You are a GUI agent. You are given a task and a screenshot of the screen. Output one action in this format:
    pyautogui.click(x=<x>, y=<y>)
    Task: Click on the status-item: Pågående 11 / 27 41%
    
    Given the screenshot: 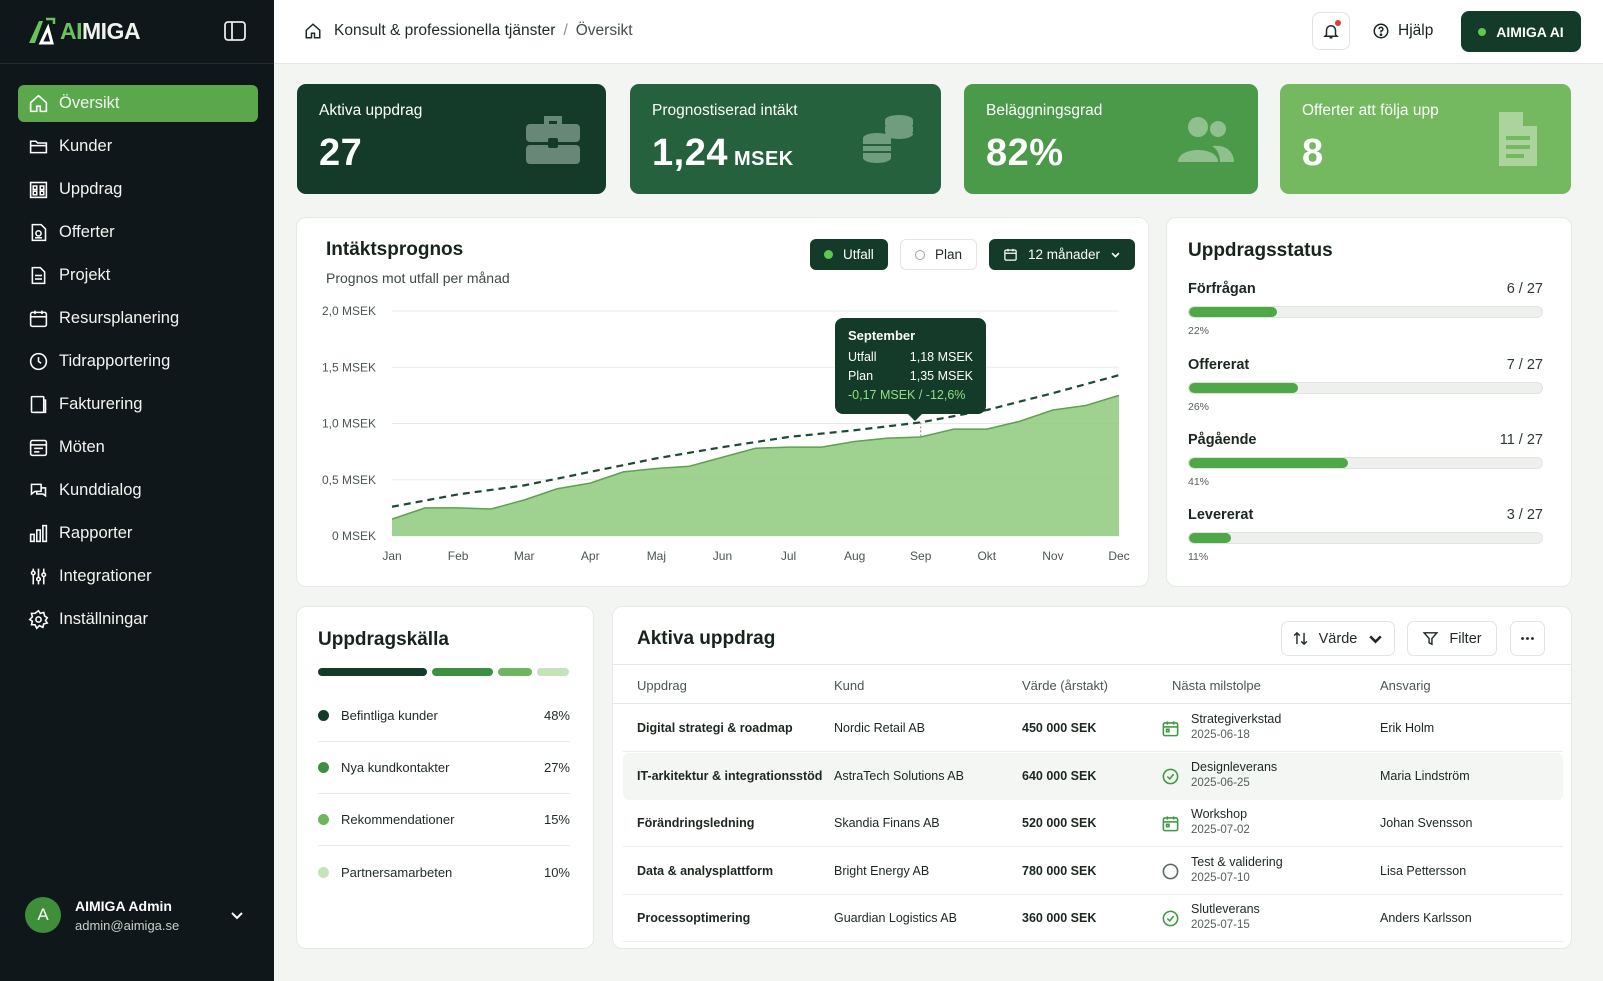 What is the action you would take?
    pyautogui.click(x=1365, y=460)
    